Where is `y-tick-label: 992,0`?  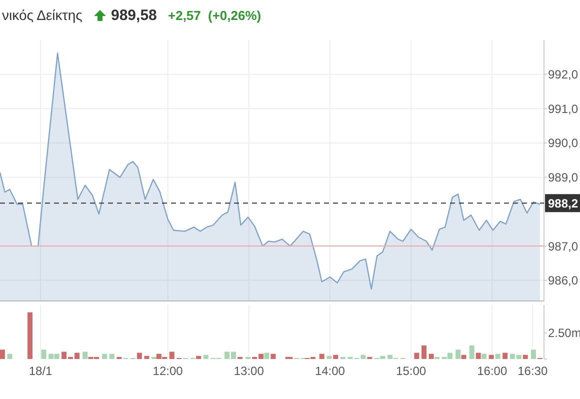 y-tick-label: 992,0 is located at coordinates (563, 75).